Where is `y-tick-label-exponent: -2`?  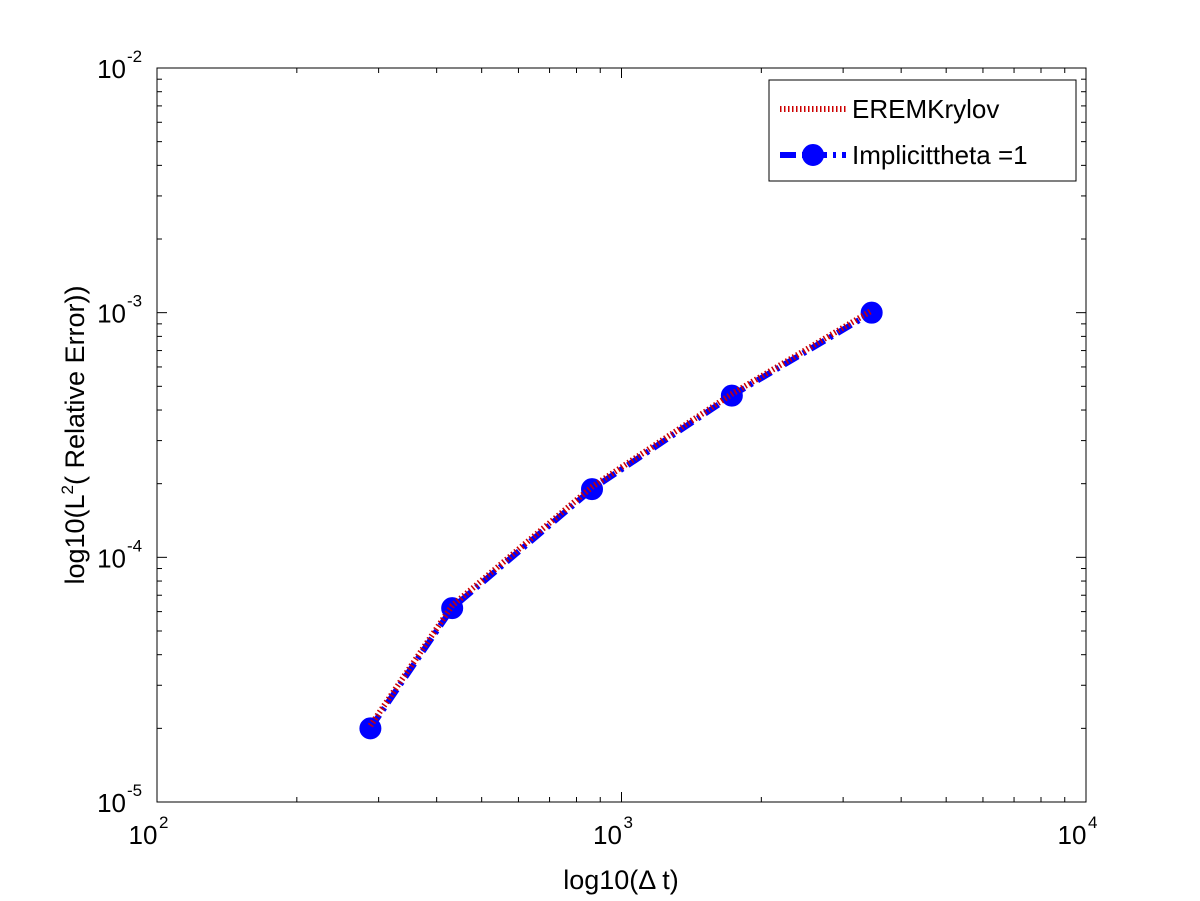 y-tick-label-exponent: -2 is located at coordinates (134, 56).